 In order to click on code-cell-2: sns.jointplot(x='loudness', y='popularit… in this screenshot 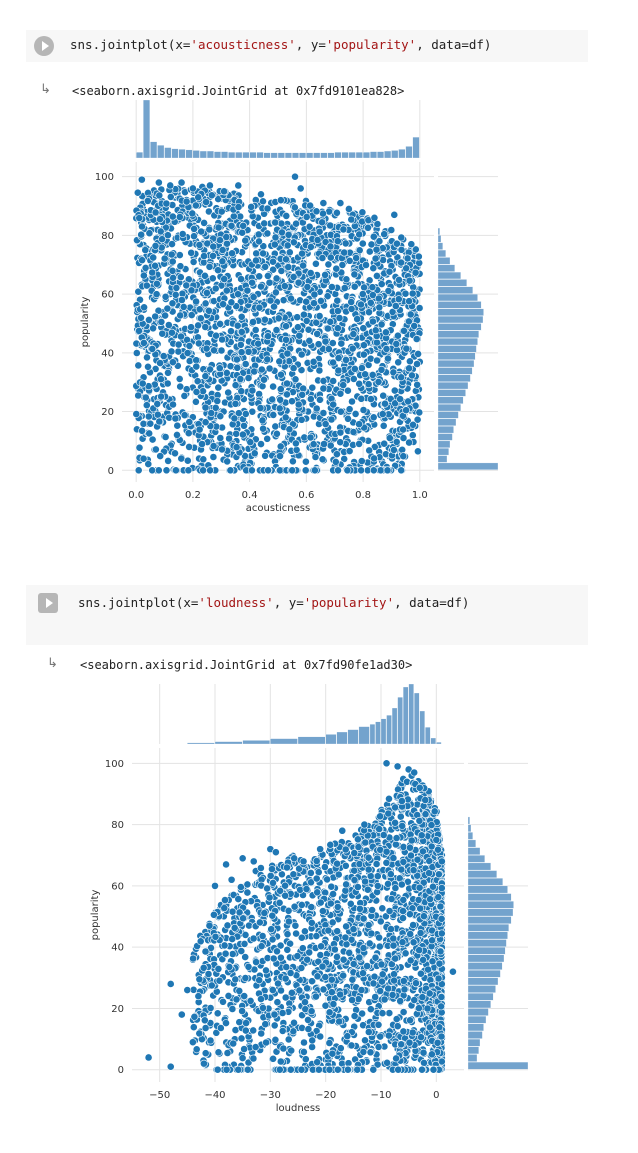, I will do `click(307, 615)`.